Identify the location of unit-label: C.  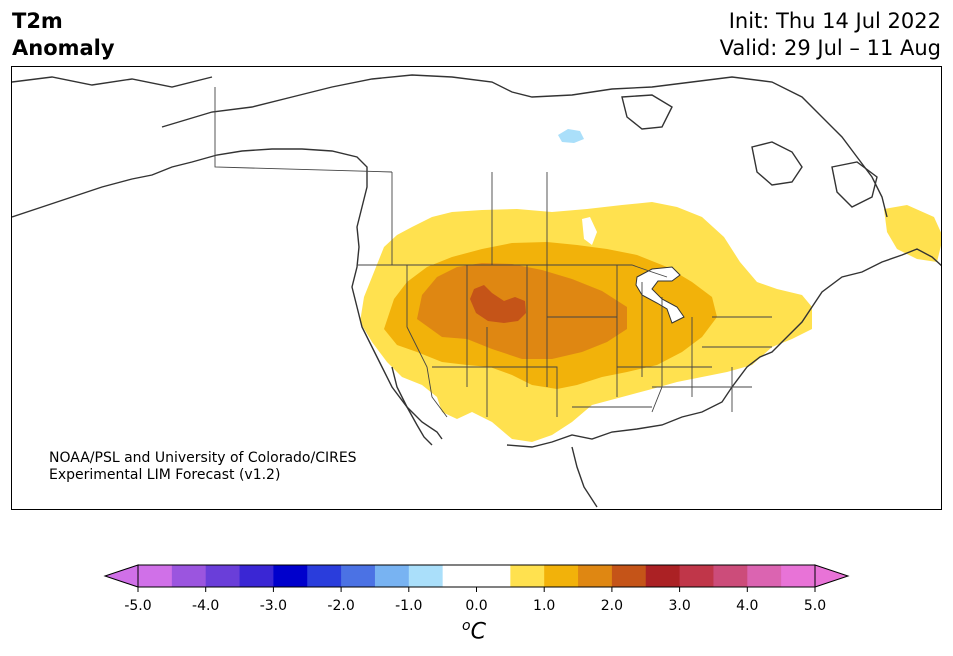
(478, 632).